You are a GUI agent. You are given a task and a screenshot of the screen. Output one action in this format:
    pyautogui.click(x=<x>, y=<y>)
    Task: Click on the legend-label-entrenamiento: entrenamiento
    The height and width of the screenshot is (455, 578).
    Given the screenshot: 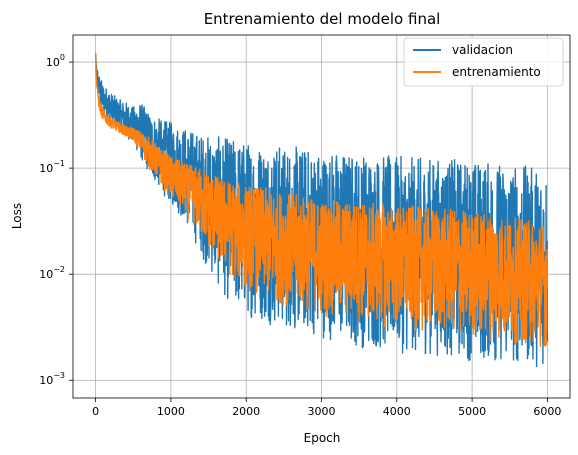 What is the action you would take?
    pyautogui.click(x=496, y=72)
    